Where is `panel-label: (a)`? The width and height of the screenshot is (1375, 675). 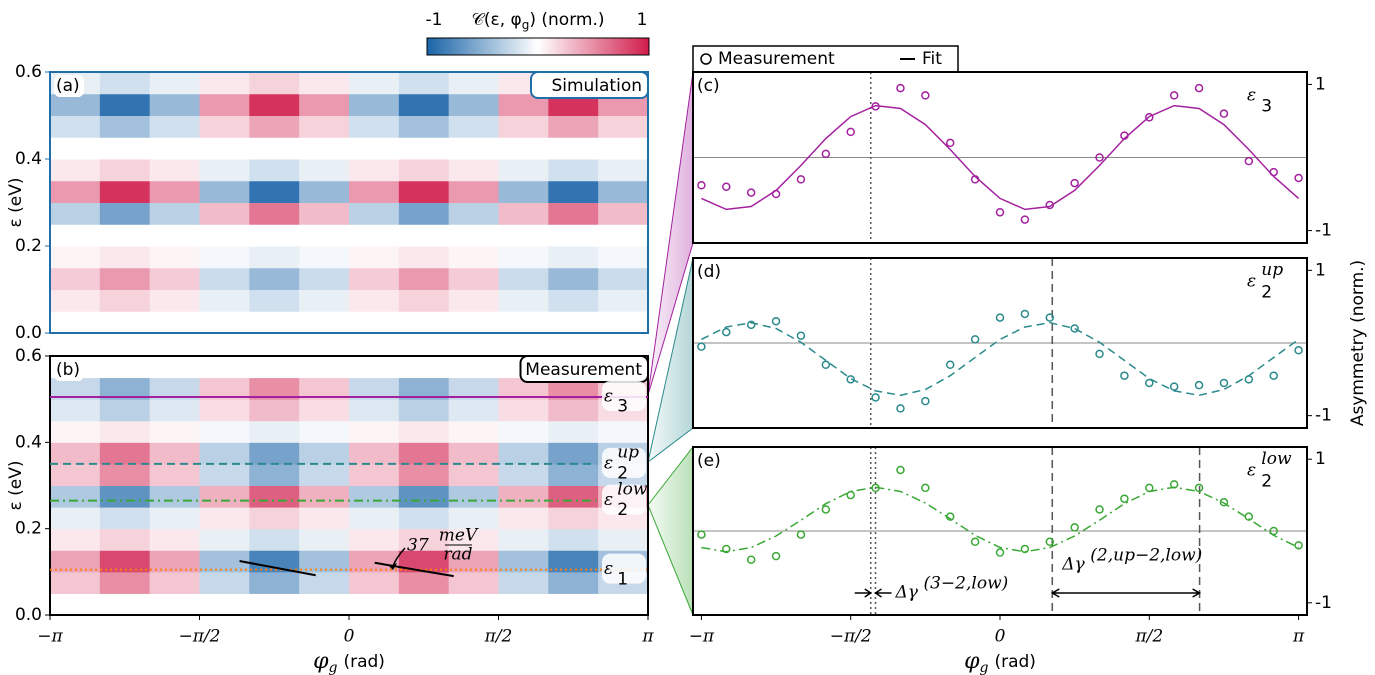
panel-label: (a) is located at coordinates (68, 86).